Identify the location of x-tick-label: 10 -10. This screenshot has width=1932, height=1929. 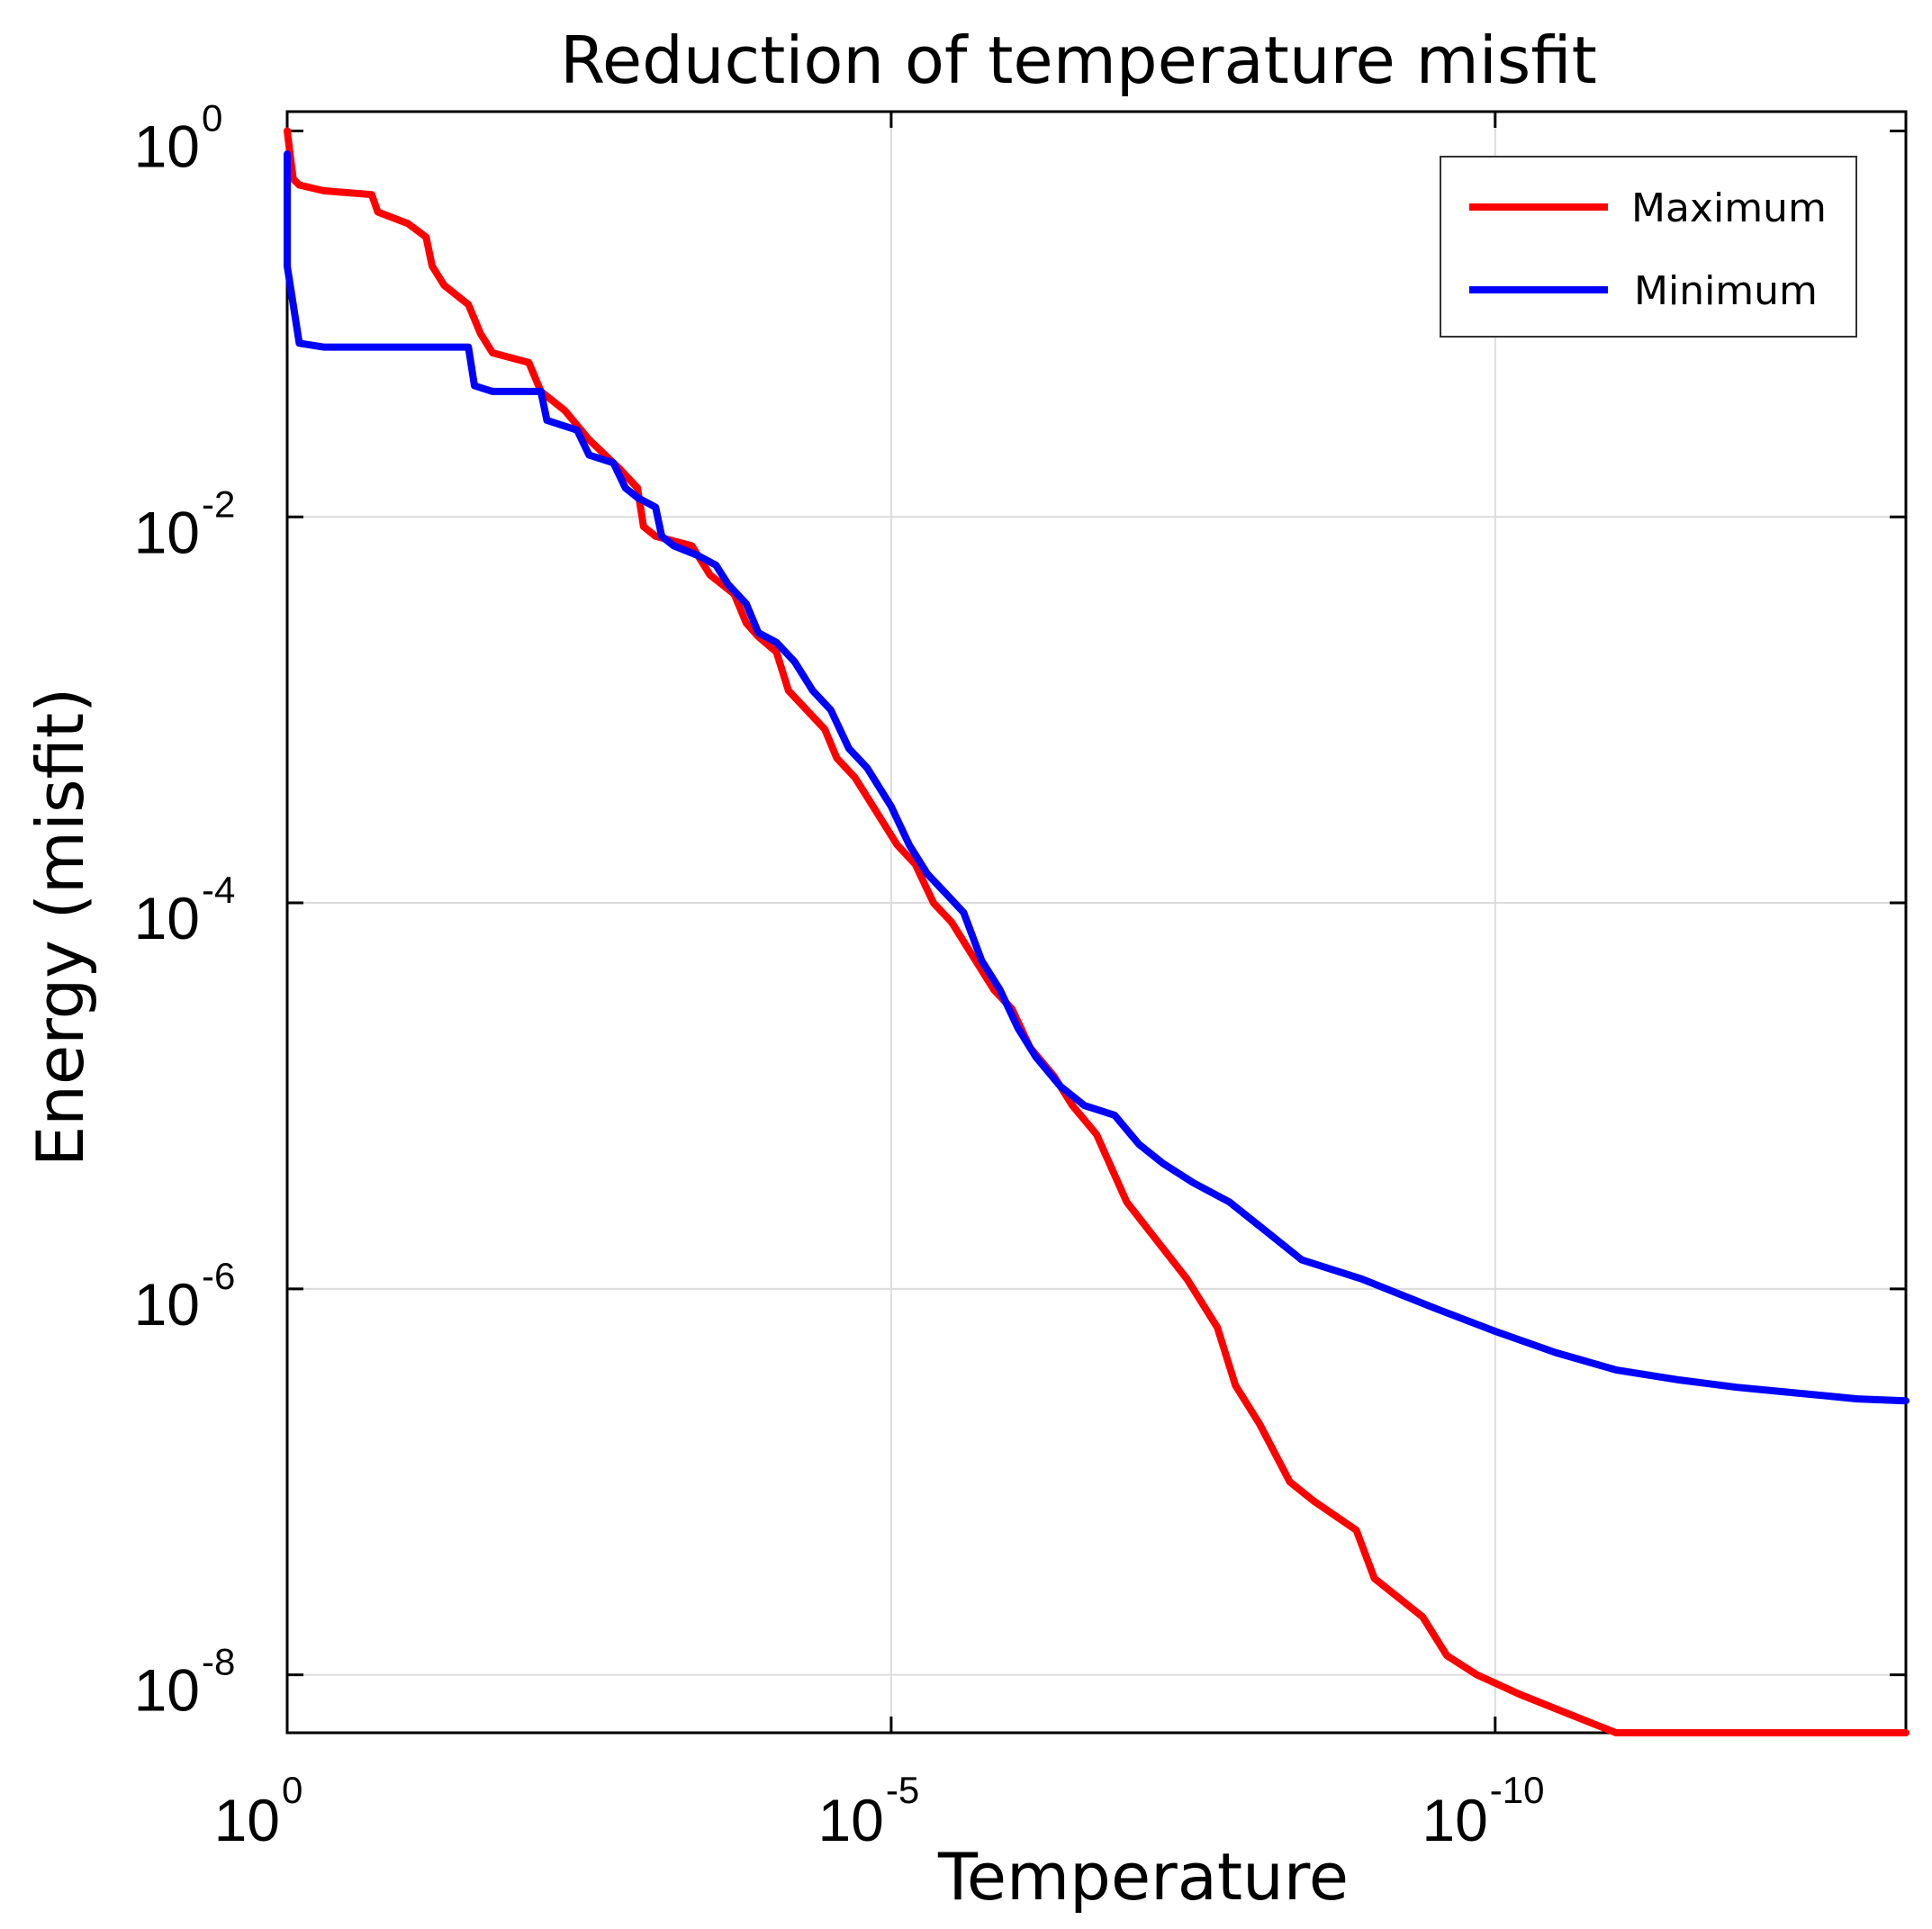
(1483, 1811).